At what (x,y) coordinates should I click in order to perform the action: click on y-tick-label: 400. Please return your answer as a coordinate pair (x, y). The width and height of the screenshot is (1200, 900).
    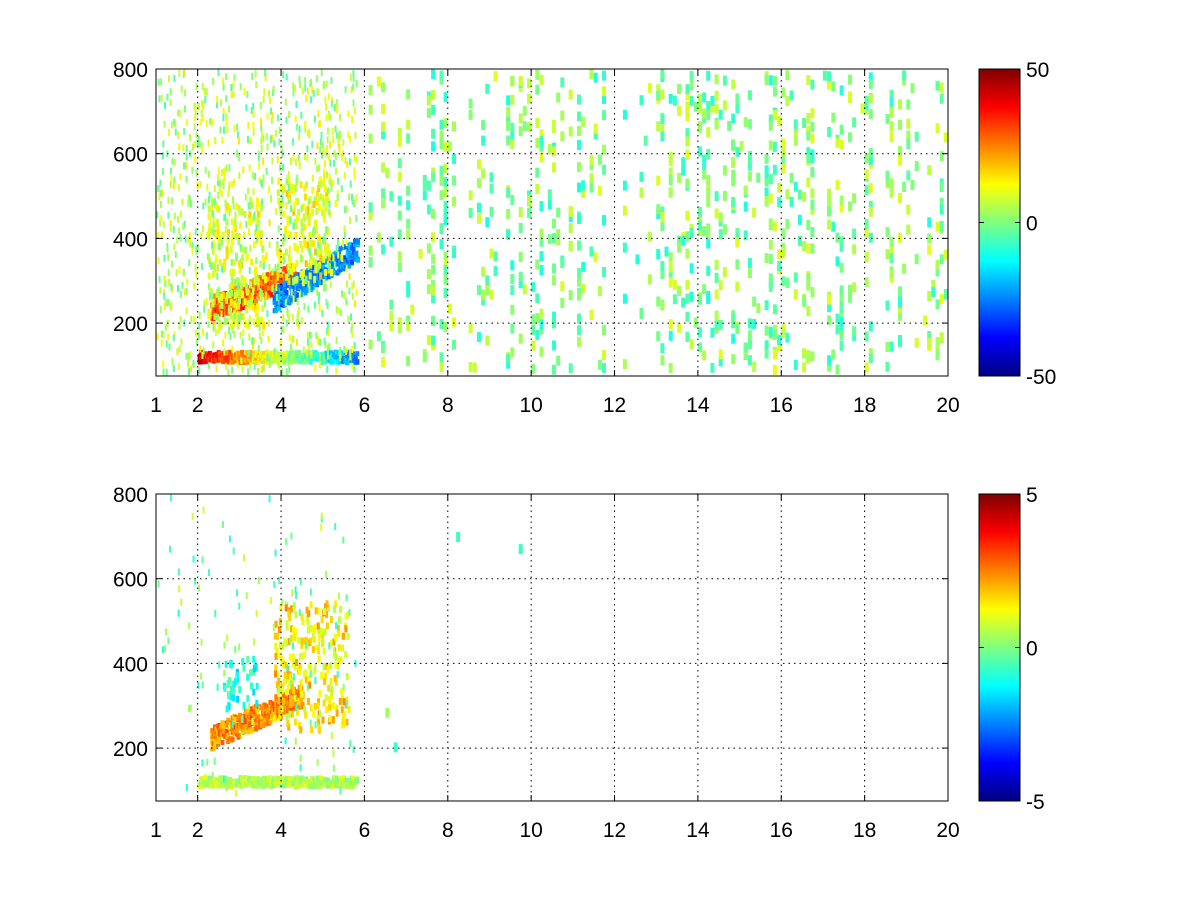
    Looking at the image, I should click on (130, 239).